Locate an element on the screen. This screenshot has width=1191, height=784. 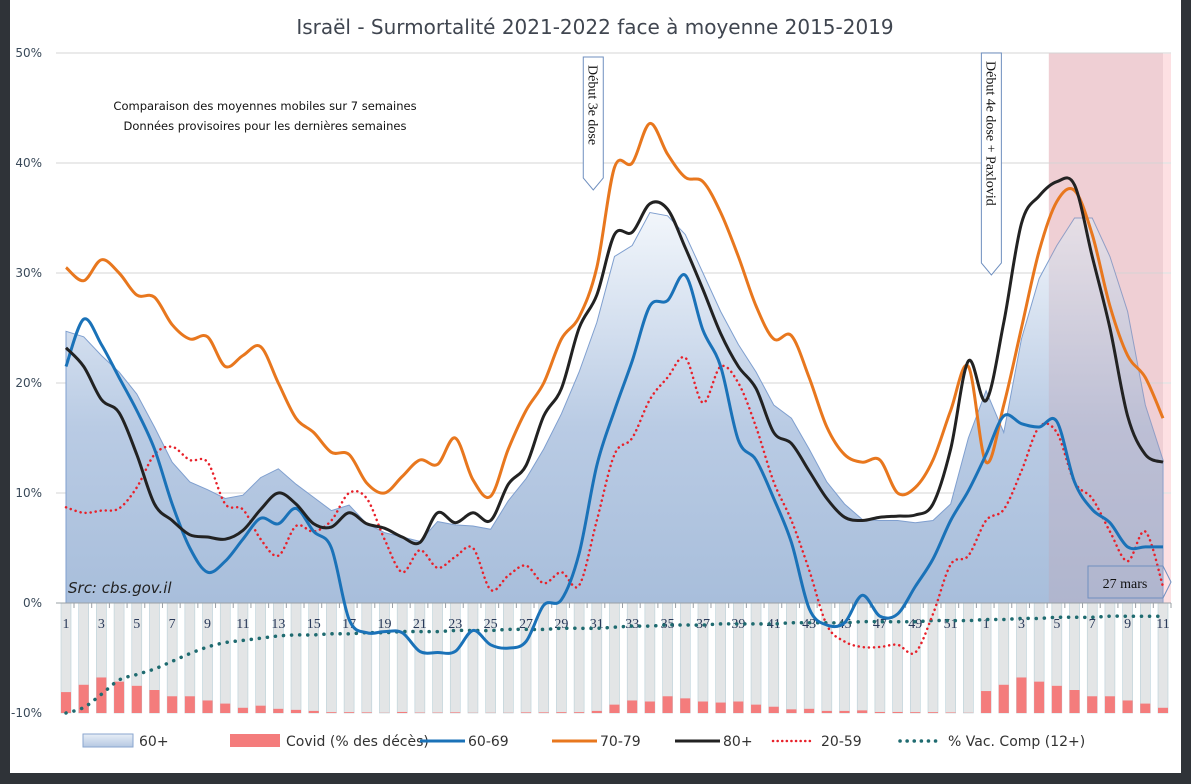
x-tick-label: 13 is located at coordinates (278, 624).